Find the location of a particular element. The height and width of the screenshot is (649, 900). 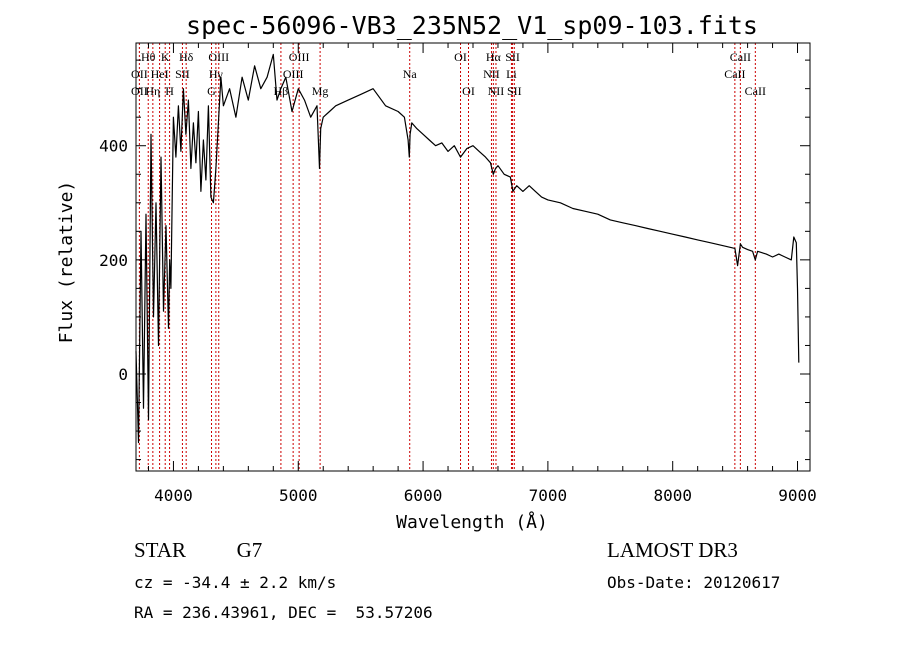

line-label: G is located at coordinates (211, 91).